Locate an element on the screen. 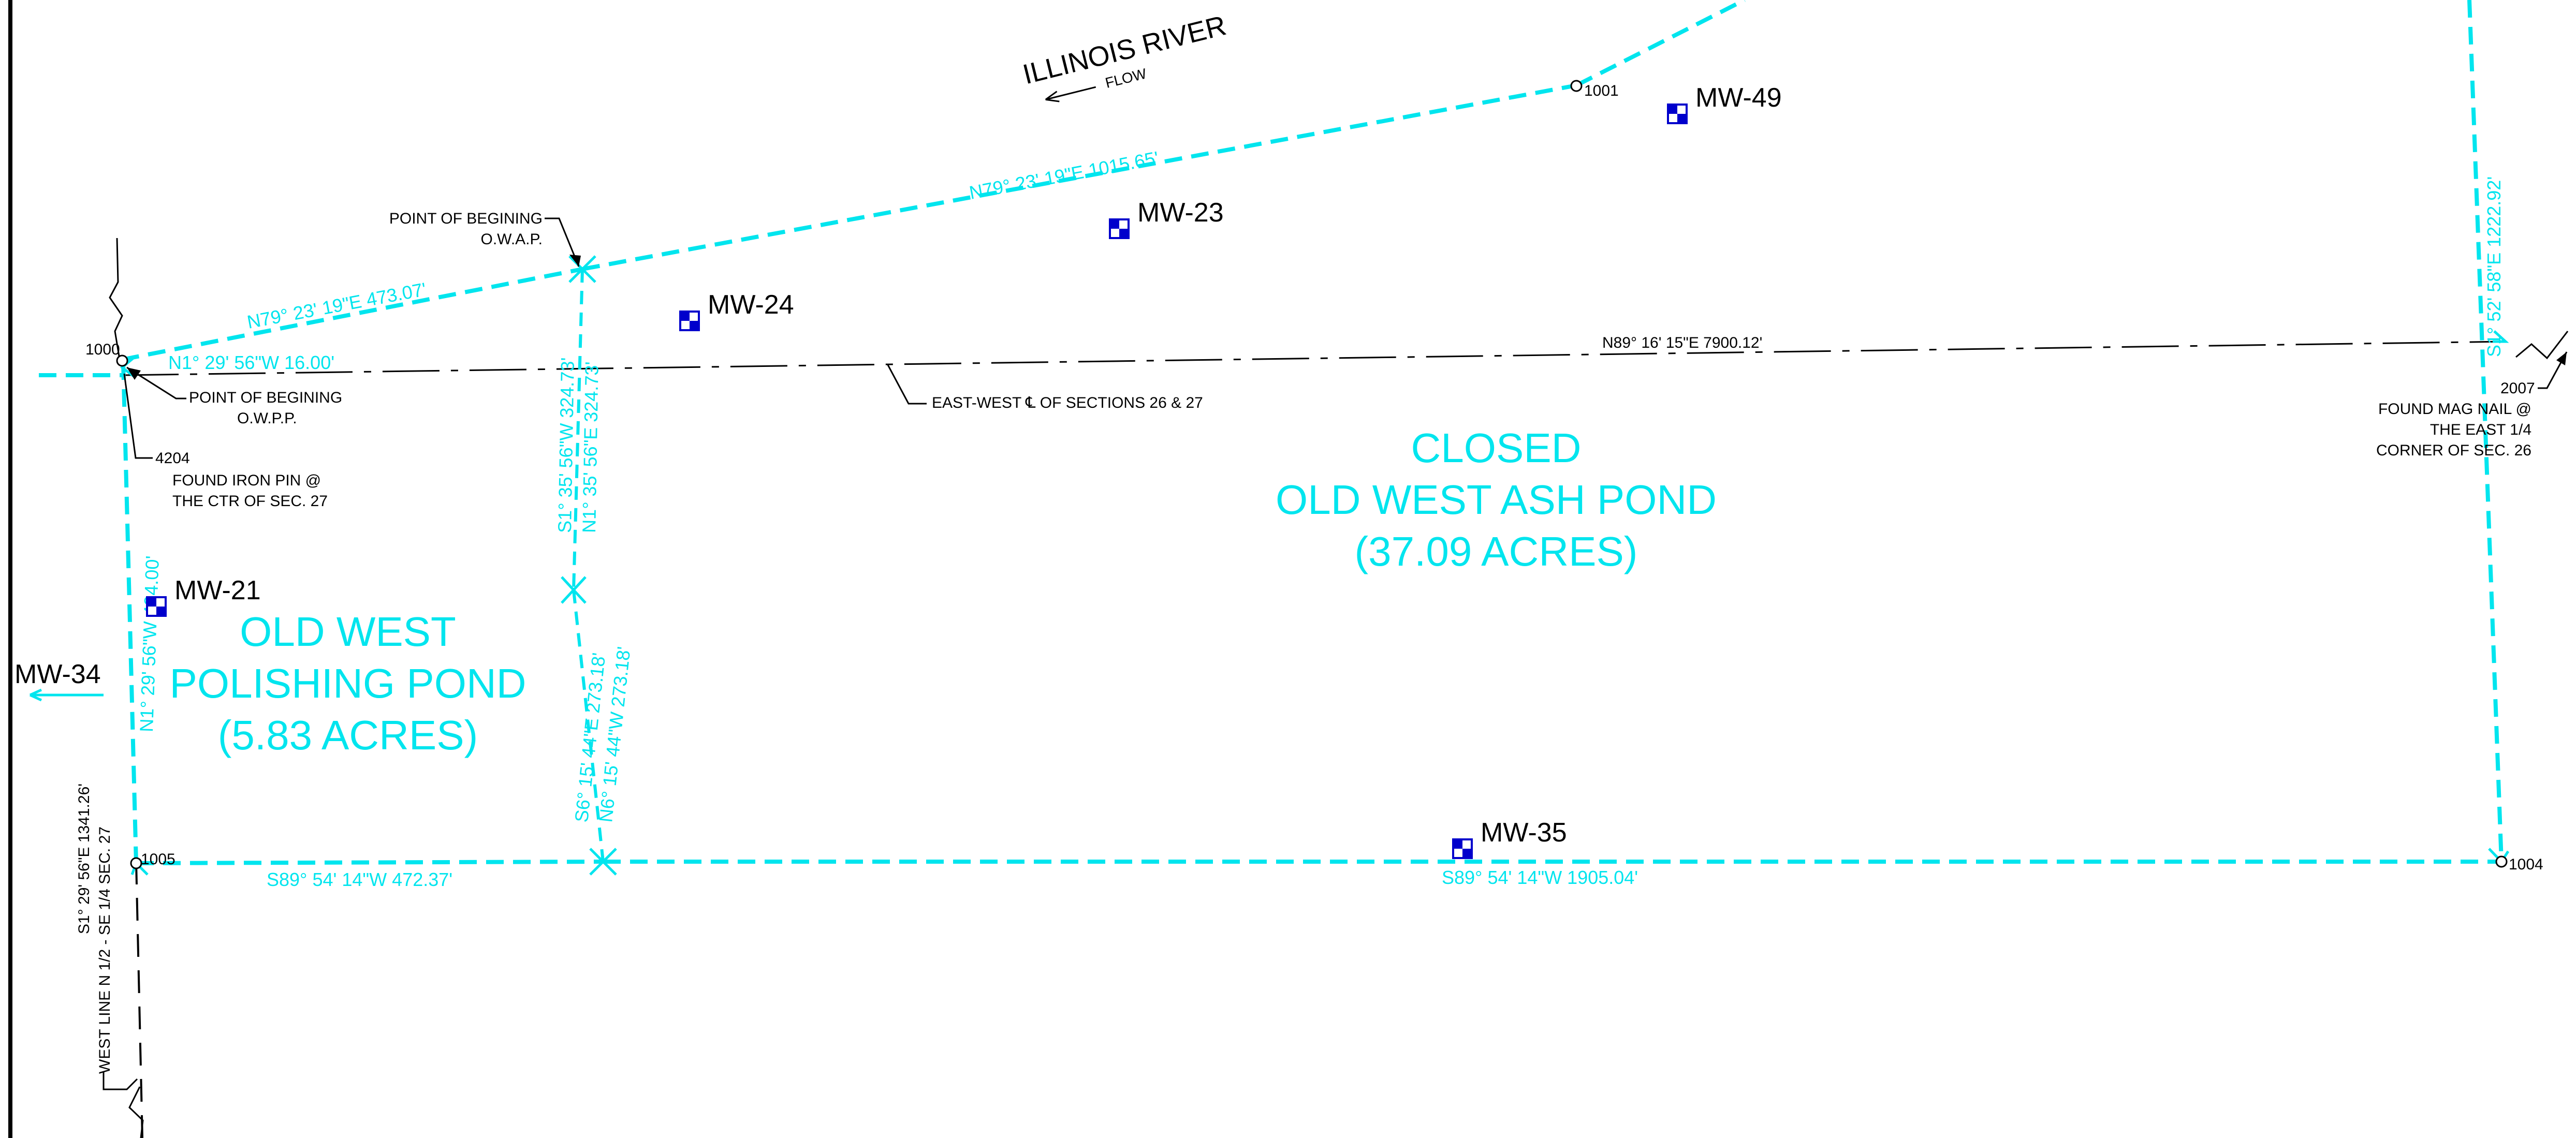 The height and width of the screenshot is (1138, 2576). west-line-note: WEST LINE N 1/2 - SE 1/4 SEC. 27 is located at coordinates (105, 950).